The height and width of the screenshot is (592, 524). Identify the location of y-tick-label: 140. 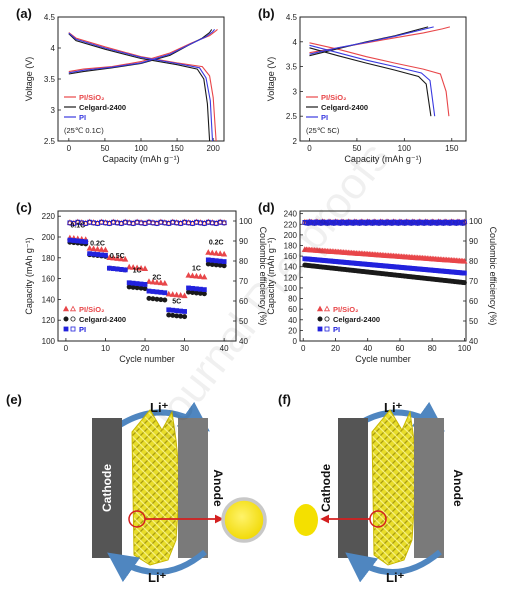
(49, 299).